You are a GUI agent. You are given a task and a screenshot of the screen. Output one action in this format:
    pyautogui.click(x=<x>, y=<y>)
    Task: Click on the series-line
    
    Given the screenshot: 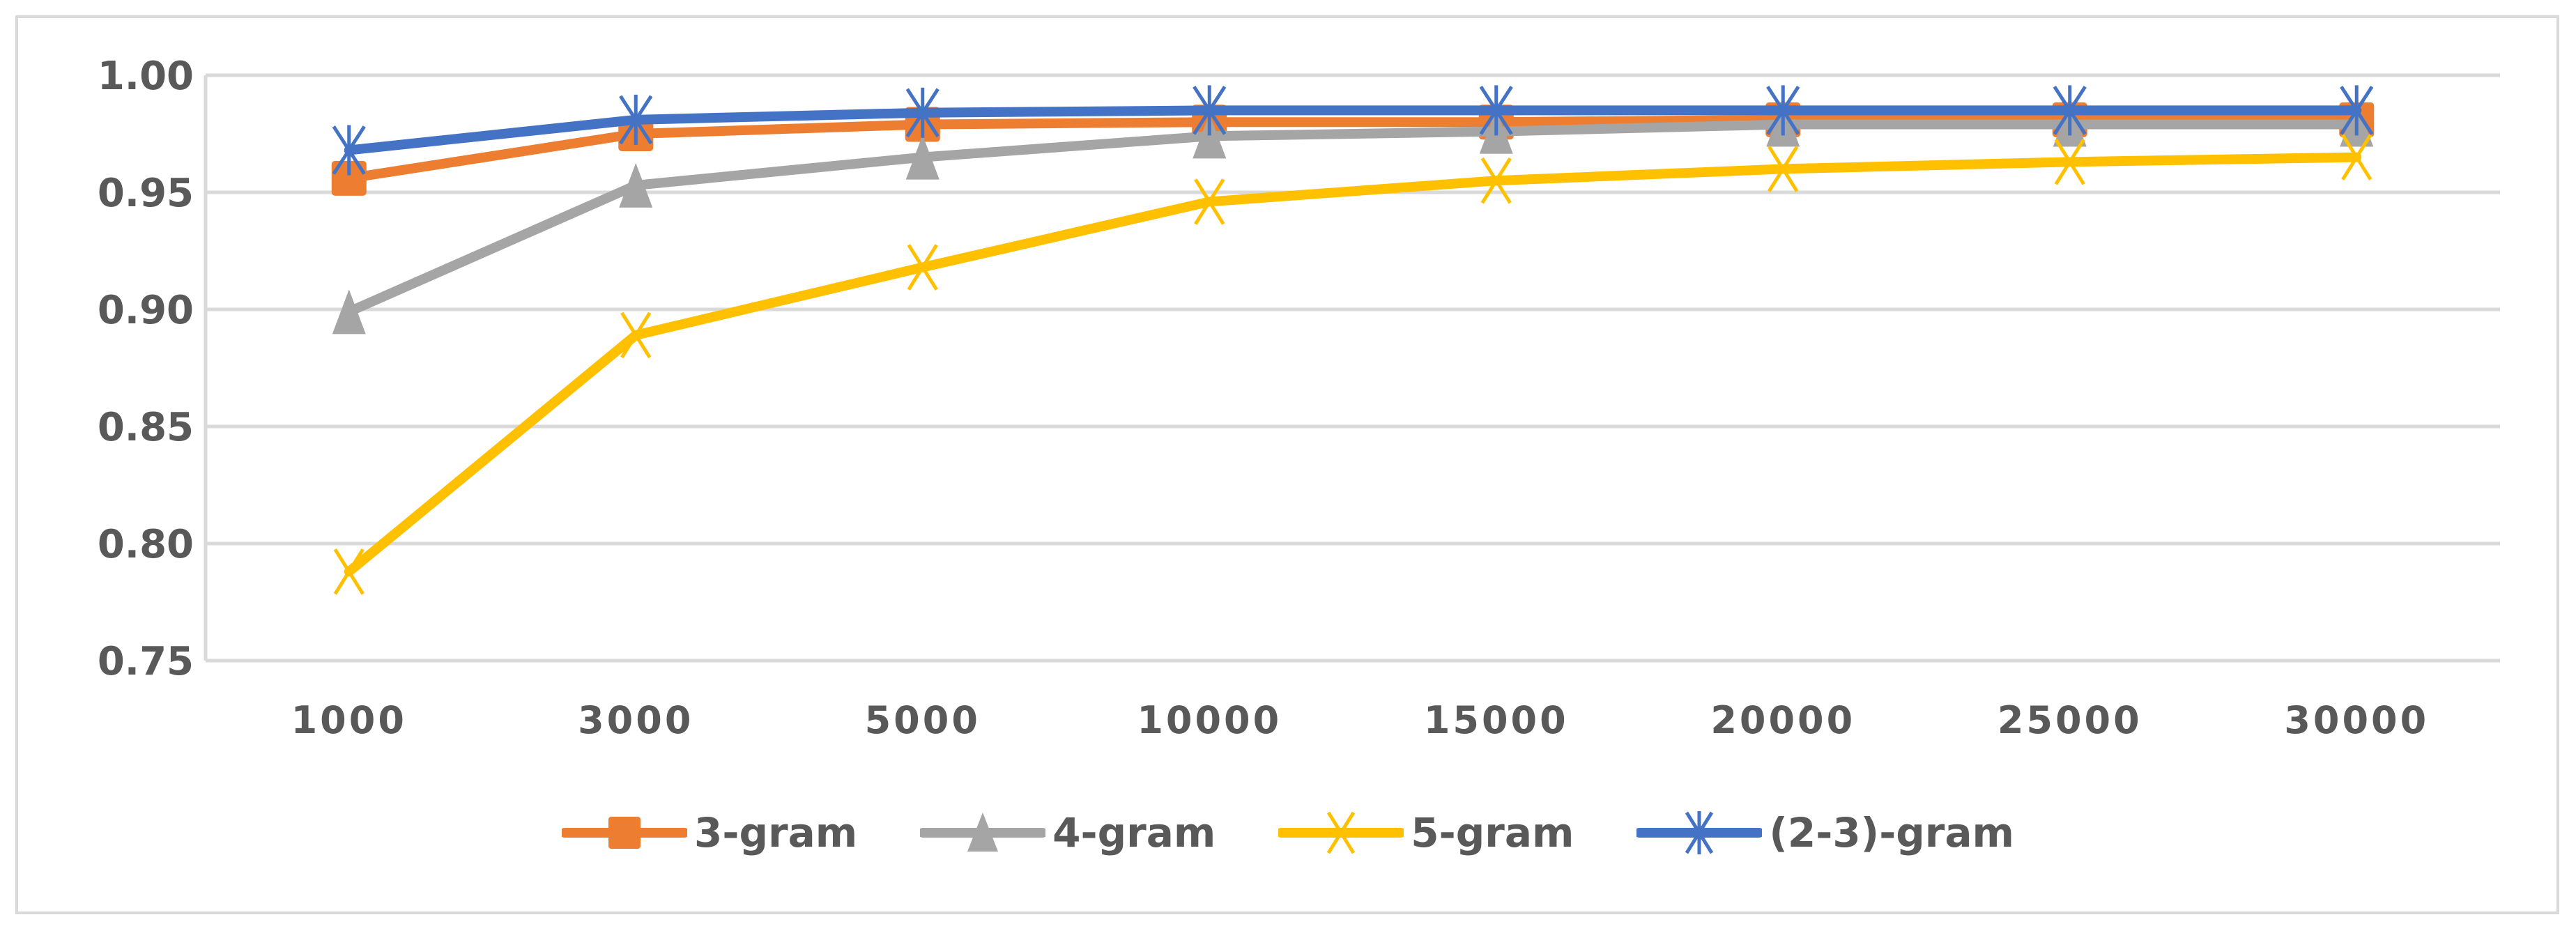 What is the action you would take?
    pyautogui.click(x=1353, y=130)
    